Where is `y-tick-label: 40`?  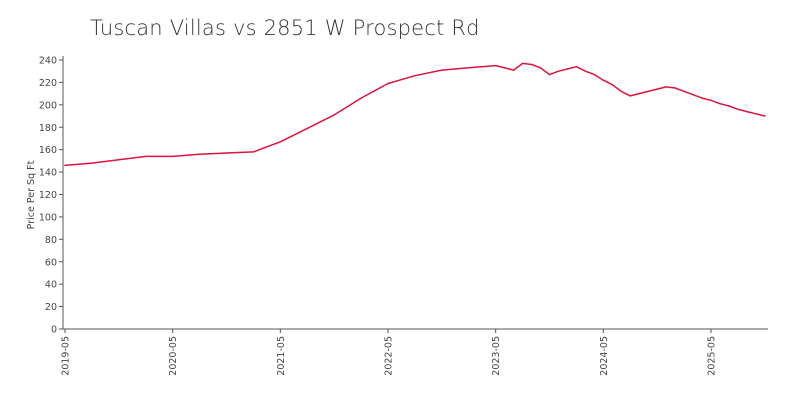
y-tick-label: 40 is located at coordinates (51, 285).